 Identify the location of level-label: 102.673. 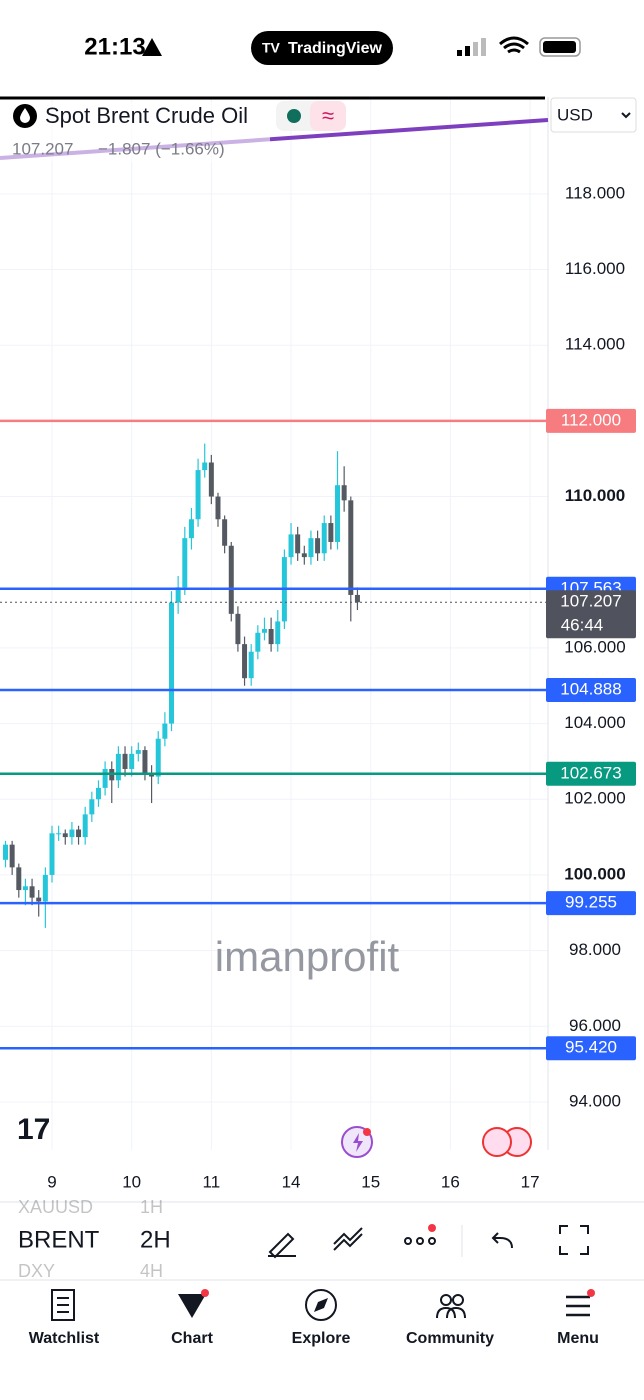
(590, 772).